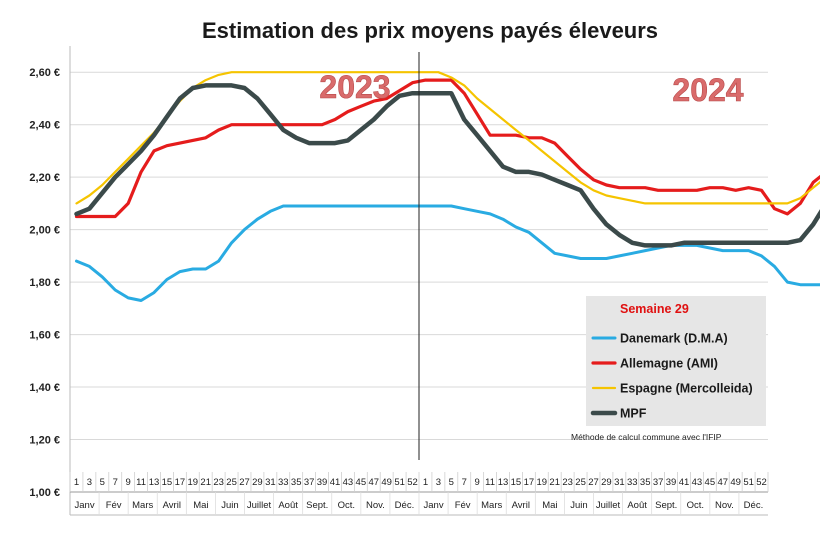 This screenshot has width=820, height=535. What do you see at coordinates (44, 231) in the screenshot?
I see `y-tick-label: 2,00 €` at bounding box center [44, 231].